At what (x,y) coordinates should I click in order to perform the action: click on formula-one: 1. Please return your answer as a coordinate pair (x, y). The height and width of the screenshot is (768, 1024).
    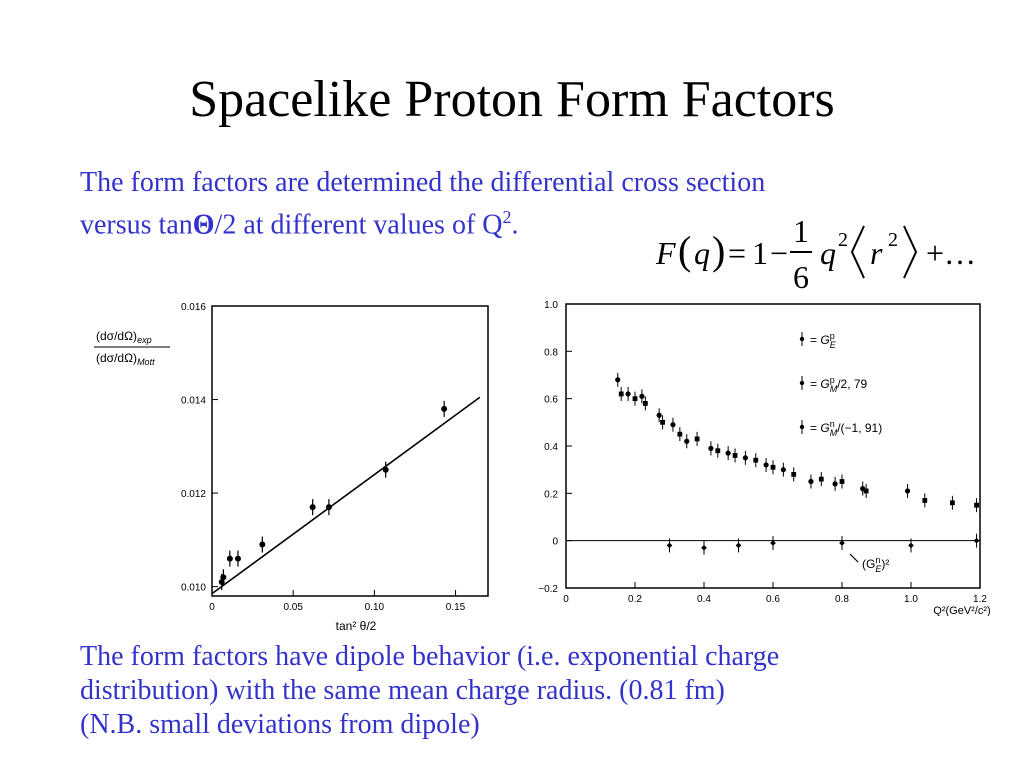
    Looking at the image, I should click on (760, 253).